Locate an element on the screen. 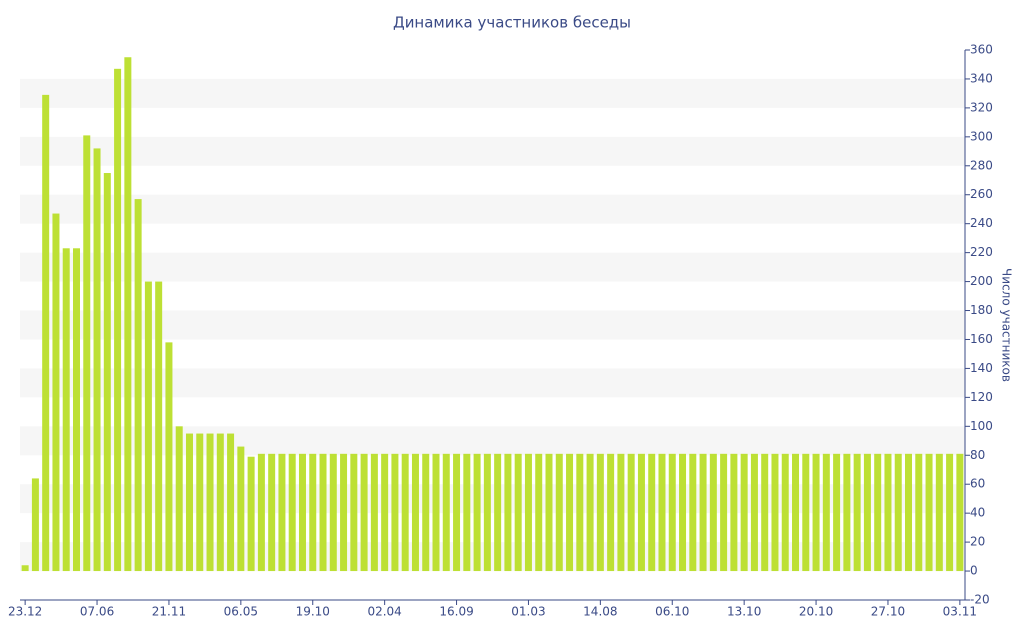 The image size is (1024, 640). x-tick-label: 03.11 is located at coordinates (960, 612).